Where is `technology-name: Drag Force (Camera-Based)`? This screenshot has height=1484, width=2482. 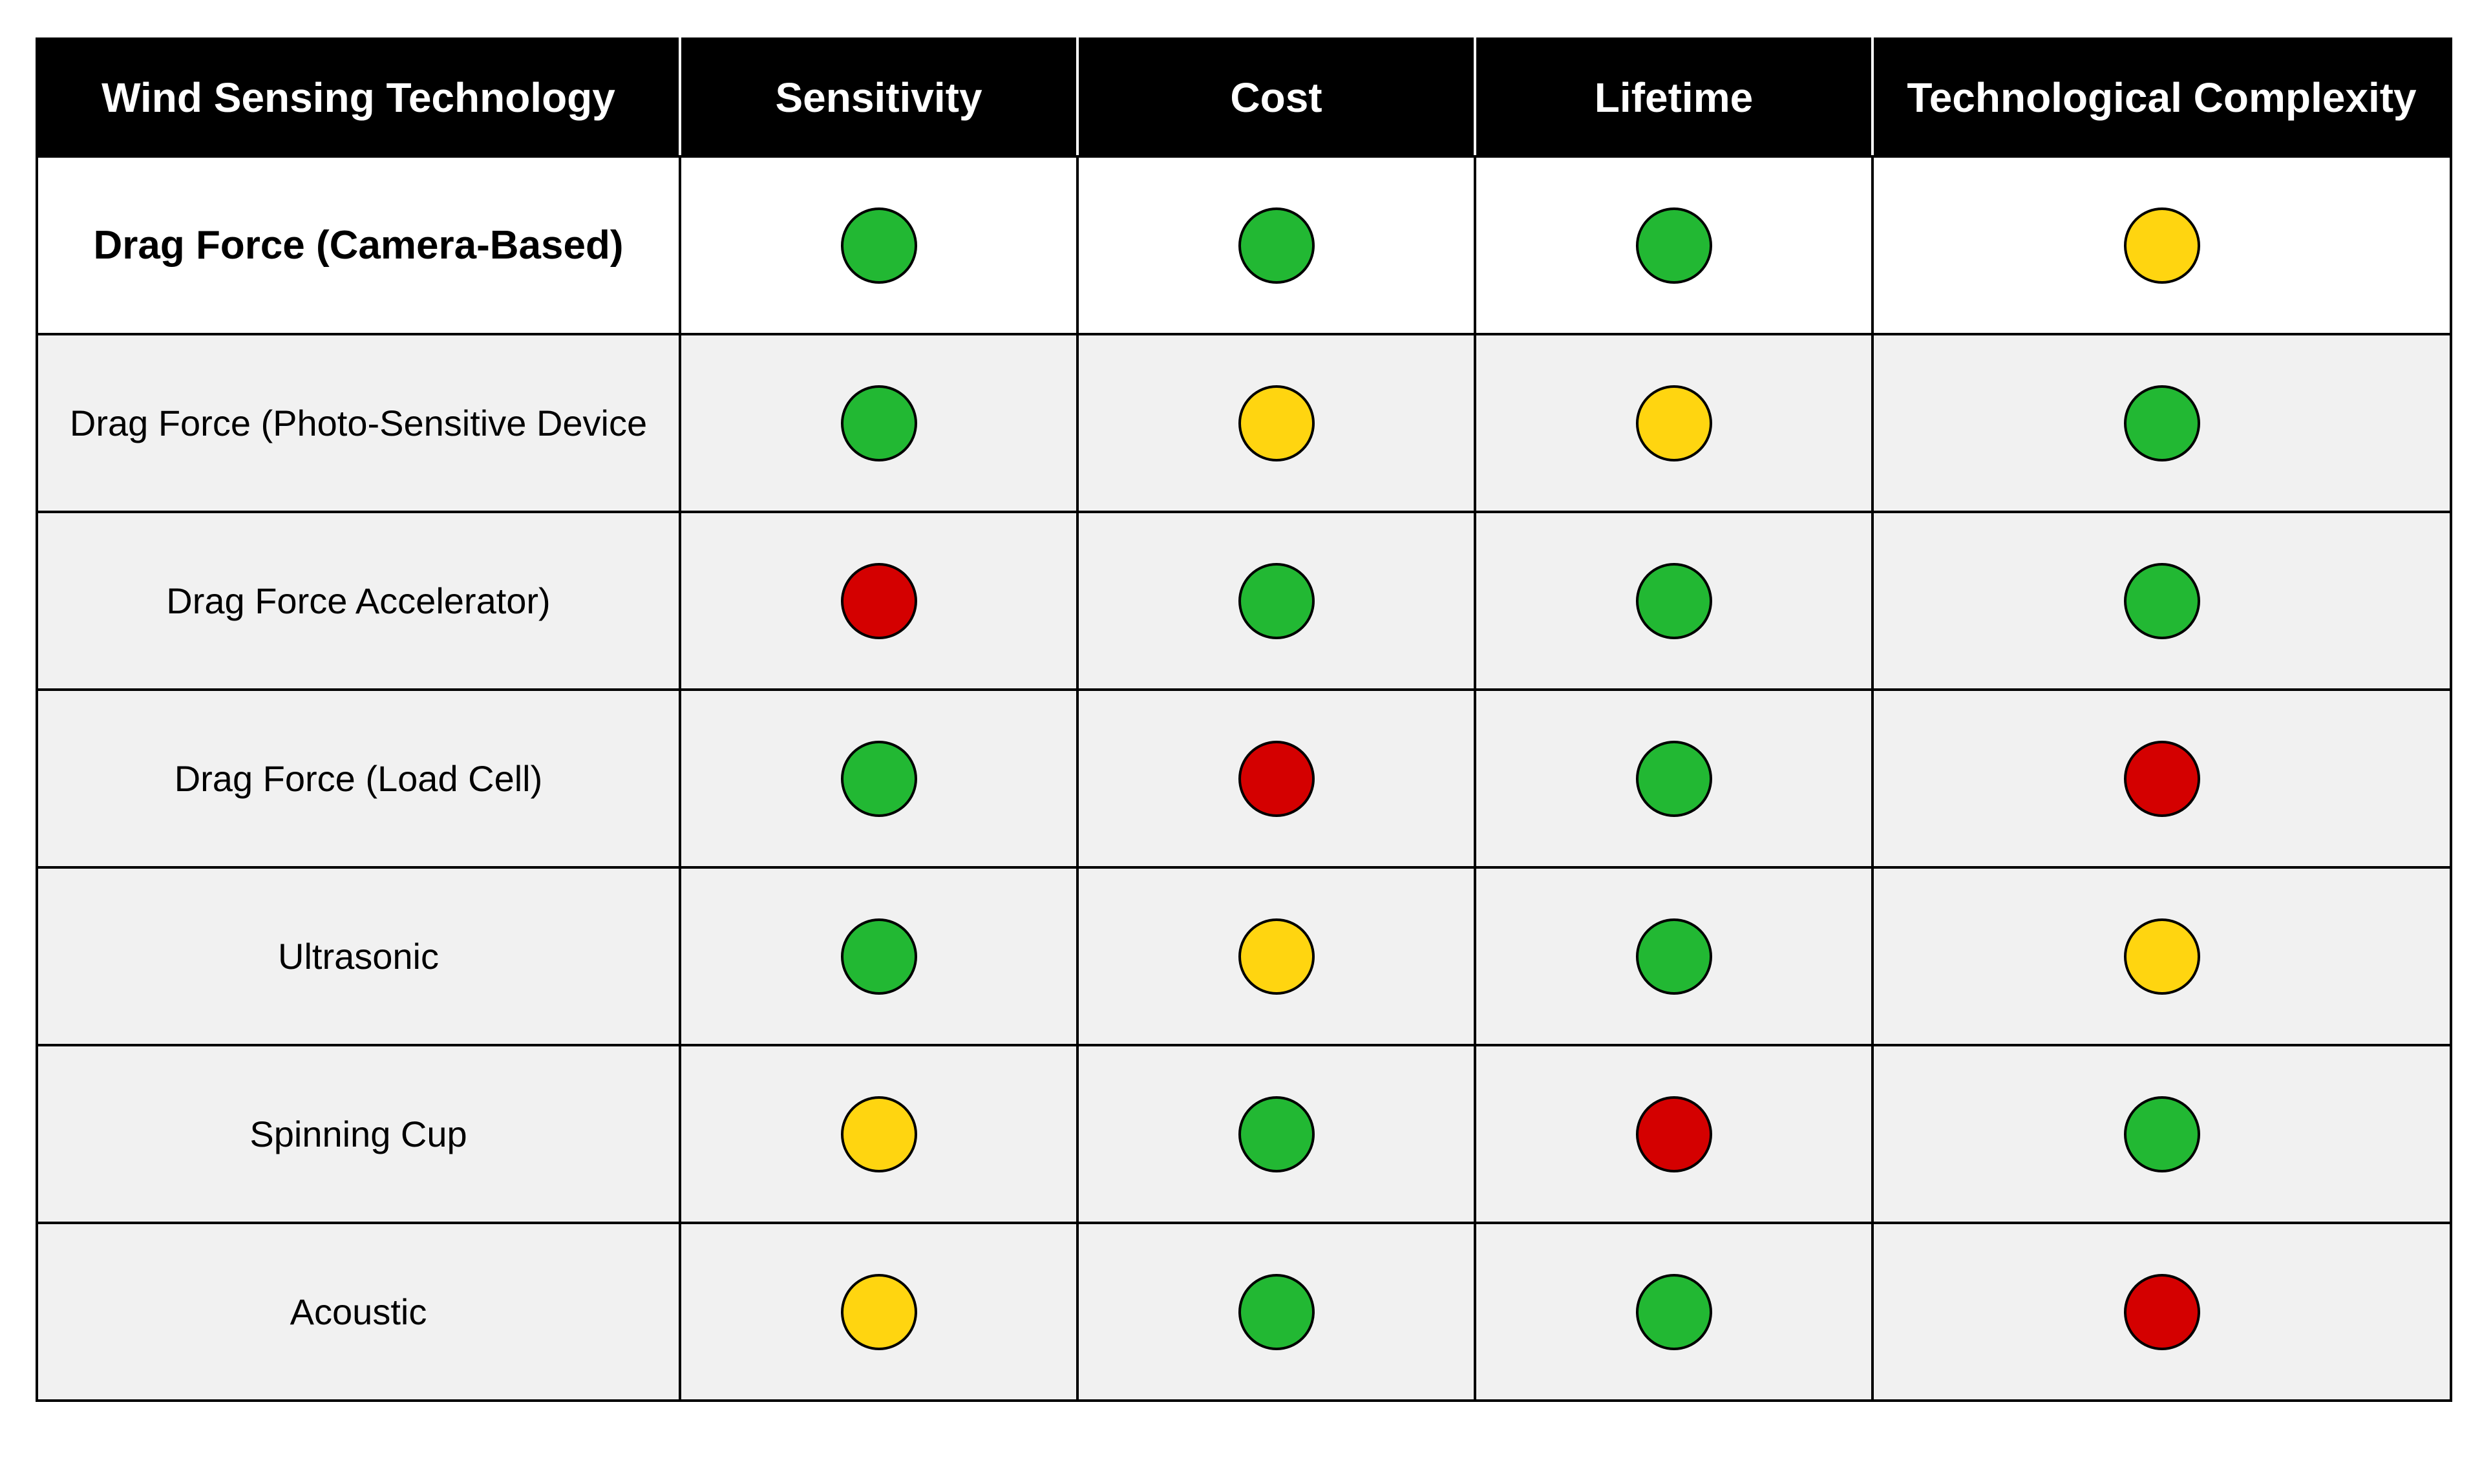 technology-name: Drag Force (Camera-Based) is located at coordinates (358, 245).